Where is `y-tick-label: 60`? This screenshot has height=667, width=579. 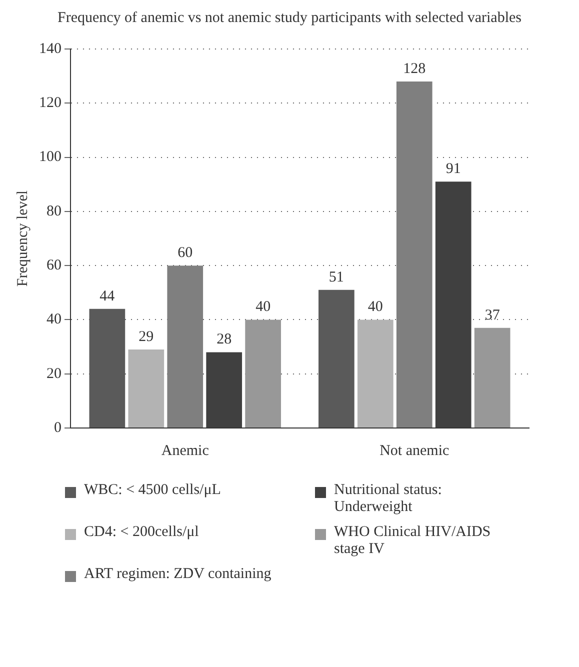 y-tick-label: 60 is located at coordinates (54, 266).